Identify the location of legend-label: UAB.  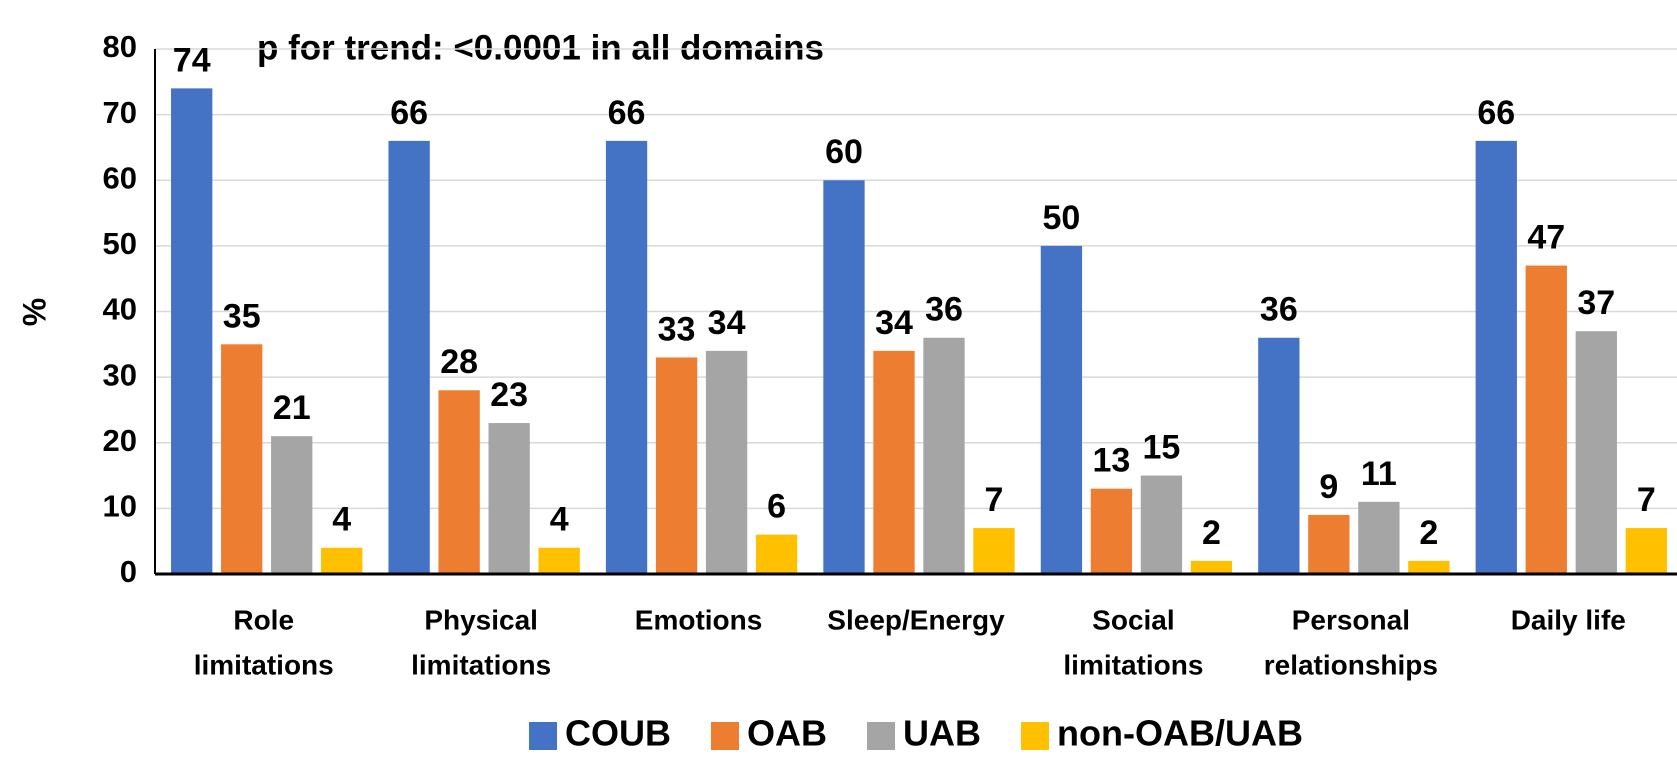
(942, 733).